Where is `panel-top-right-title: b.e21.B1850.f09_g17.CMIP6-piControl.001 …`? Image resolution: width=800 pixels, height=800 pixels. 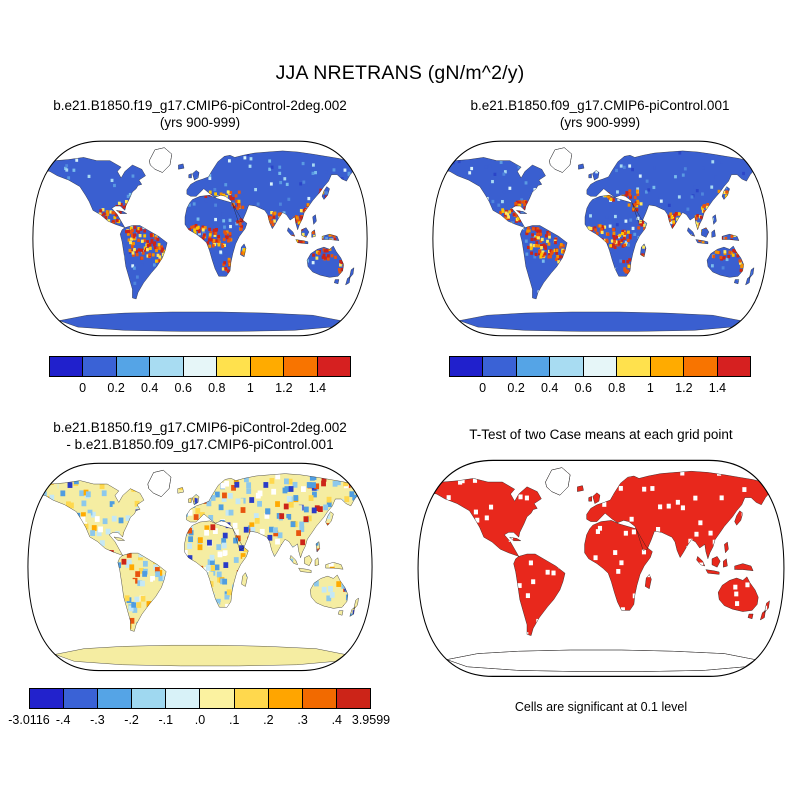 panel-top-right-title: b.e21.B1850.f09_g17.CMIP6-piControl.001 … is located at coordinates (600, 114).